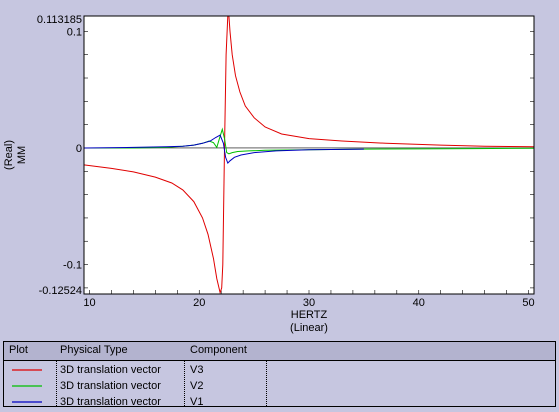  I want to click on legend-row-v3: 3D translation vector V3, so click(279, 371).